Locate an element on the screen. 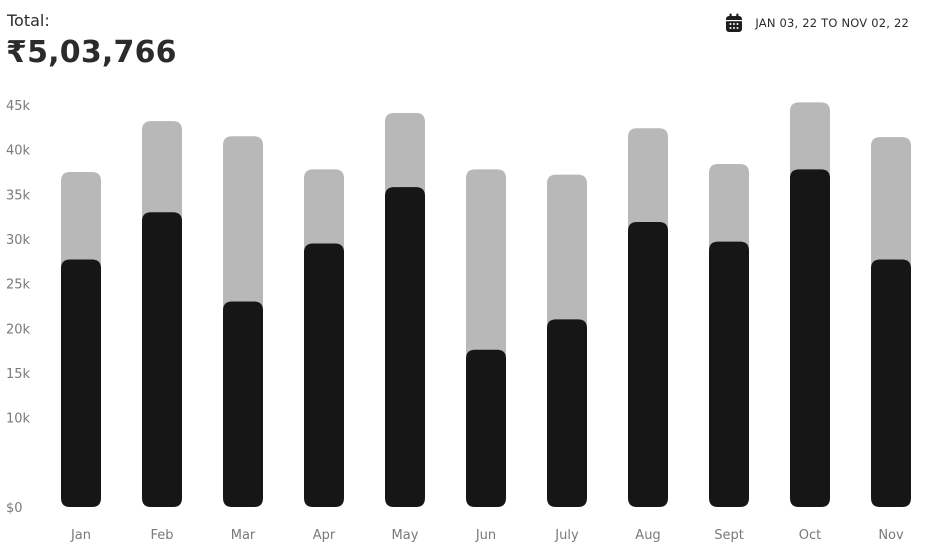  bar-group-nov is located at coordinates (891, 322).